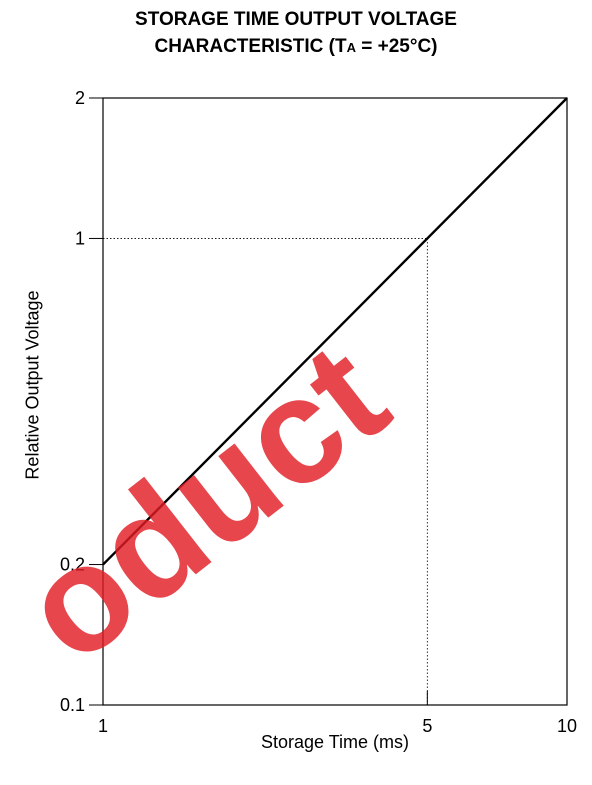  What do you see at coordinates (80, 98) in the screenshot?
I see `y-tick-label: 2` at bounding box center [80, 98].